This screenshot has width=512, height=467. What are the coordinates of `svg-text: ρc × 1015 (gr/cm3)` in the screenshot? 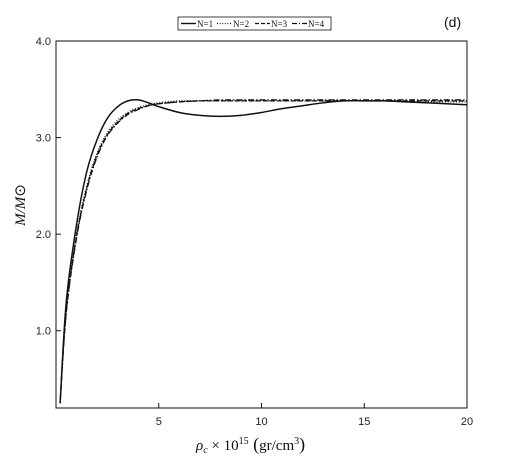 It's located at (250, 445).